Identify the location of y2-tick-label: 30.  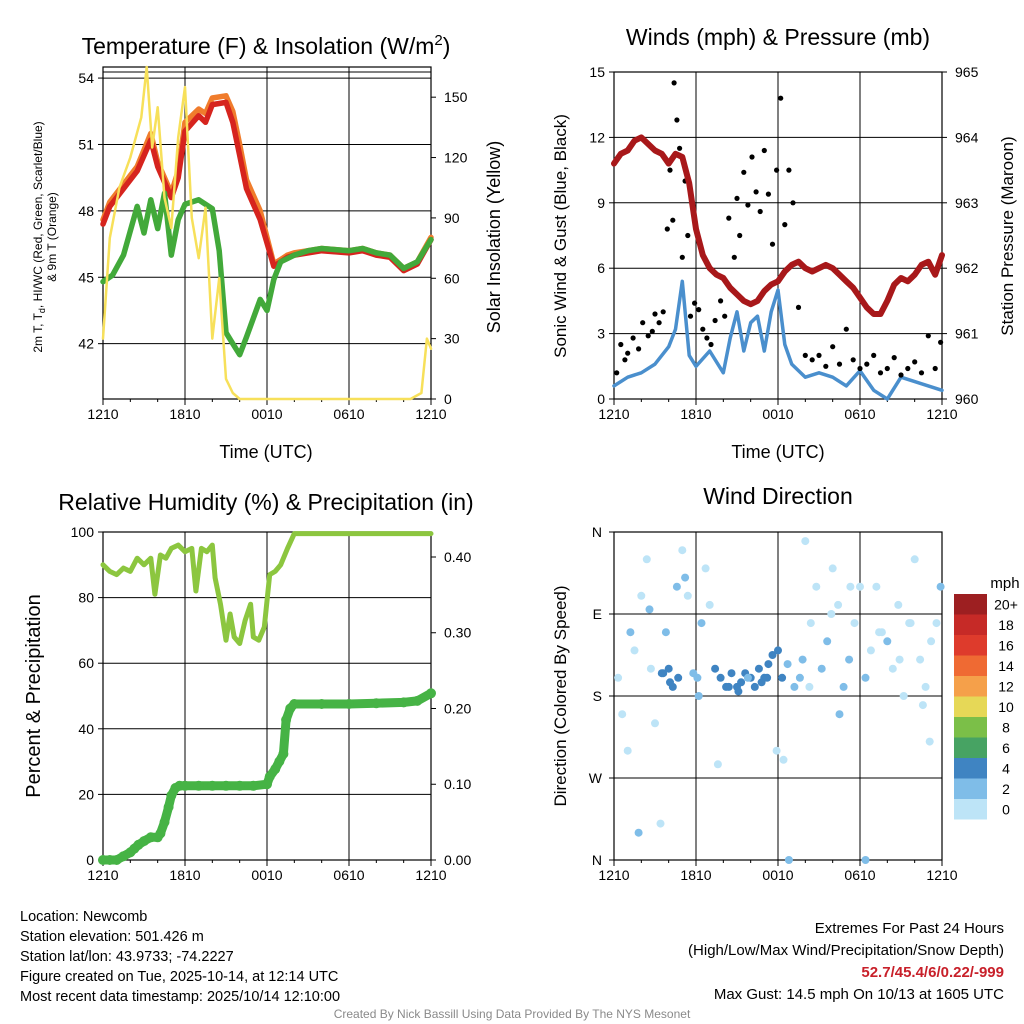
(452, 339).